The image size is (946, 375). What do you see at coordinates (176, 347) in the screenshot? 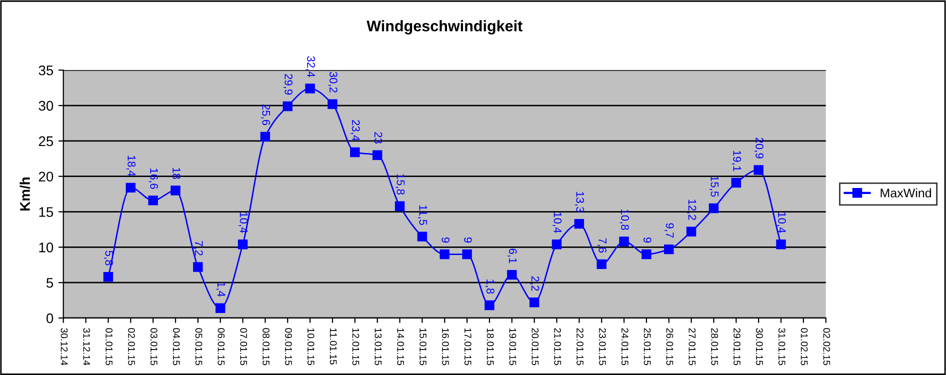
I see `x-tick-label: 04.01.15` at bounding box center [176, 347].